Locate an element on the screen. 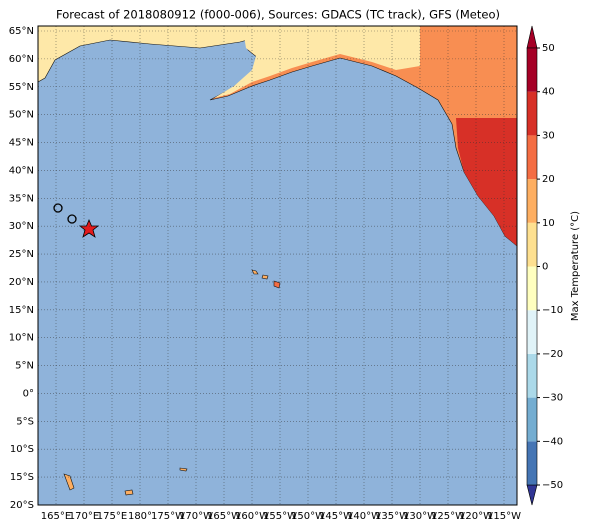 This screenshot has width=592, height=529. lat-label: 5°N is located at coordinates (24, 366).